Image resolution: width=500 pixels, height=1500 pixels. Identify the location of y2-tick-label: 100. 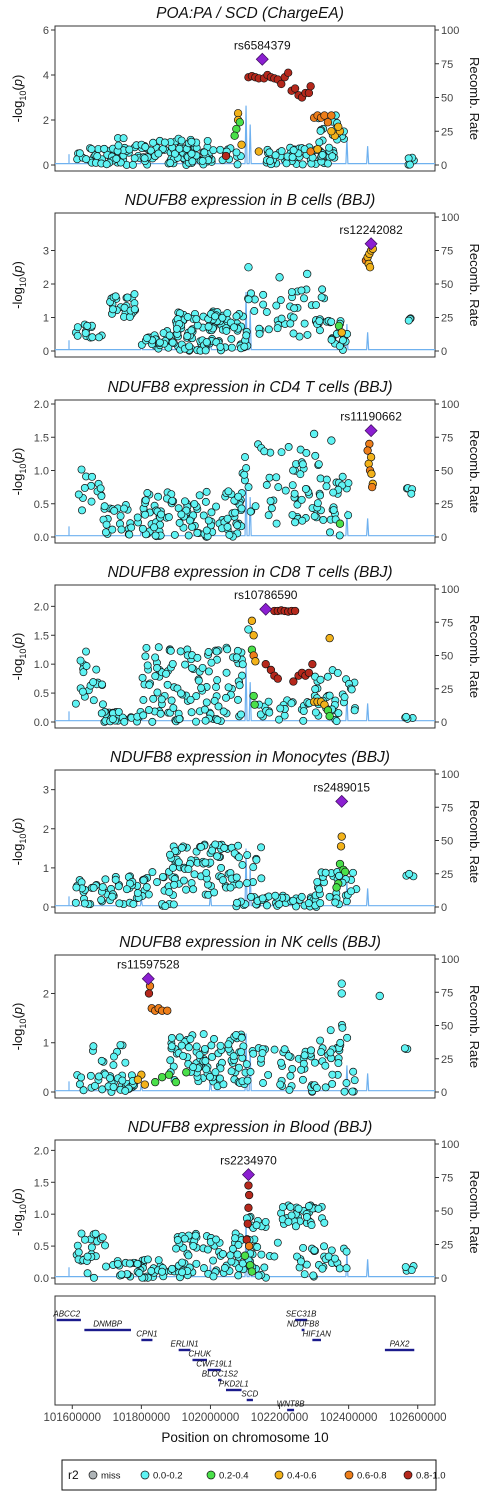
(450, 590).